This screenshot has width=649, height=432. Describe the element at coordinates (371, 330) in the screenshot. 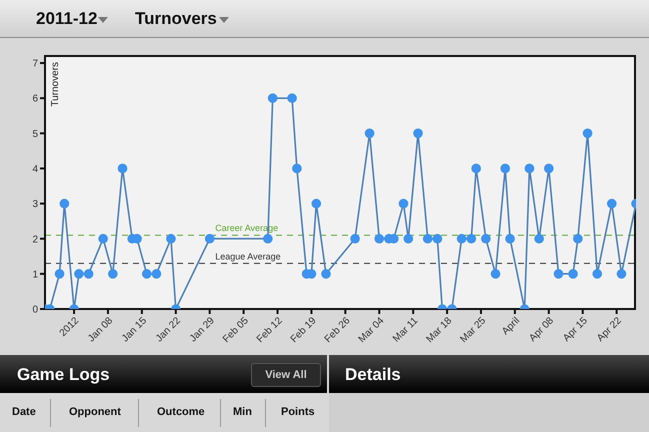

I see `x-tick-label: Mar 04` at that location.